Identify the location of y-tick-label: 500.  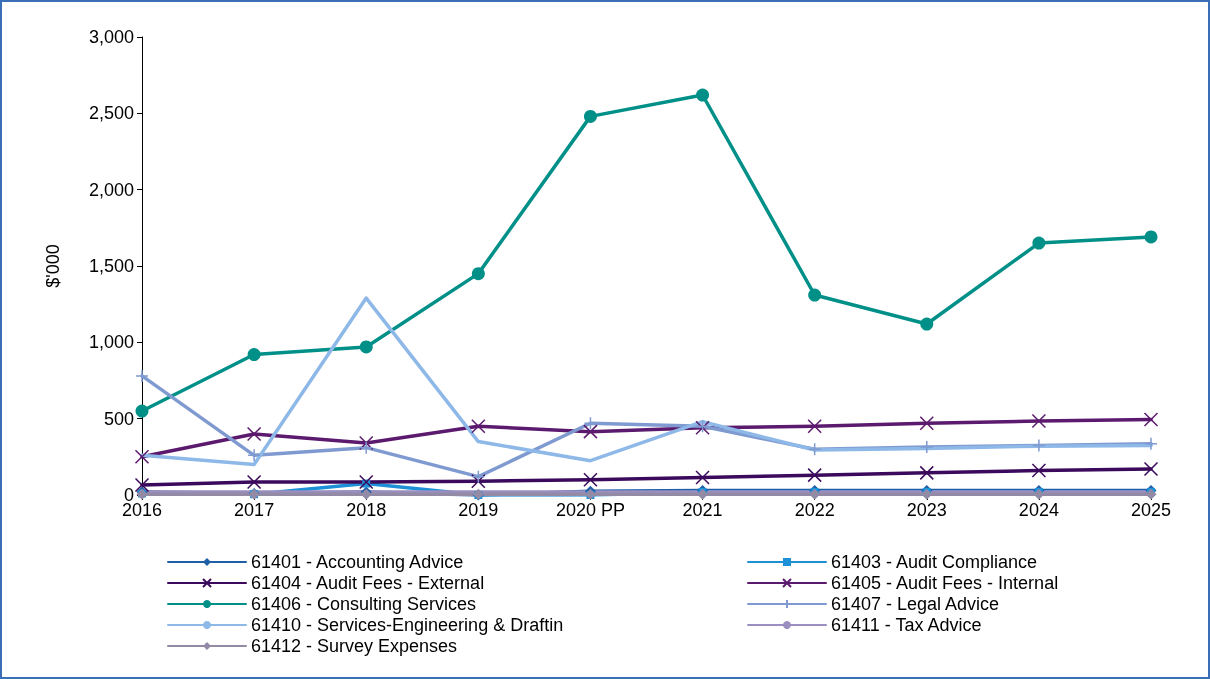
(118, 418).